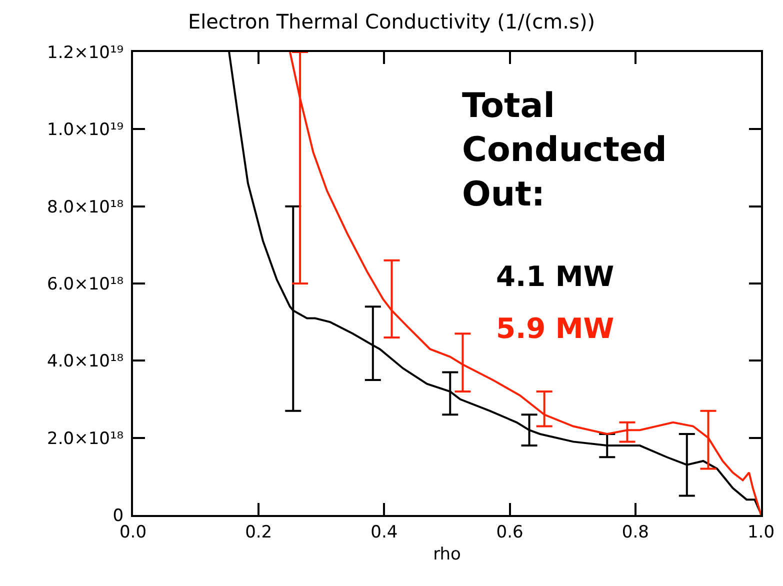 The width and height of the screenshot is (783, 586). I want to click on y-tick-label: 6.0×10¹⁸, so click(85, 284).